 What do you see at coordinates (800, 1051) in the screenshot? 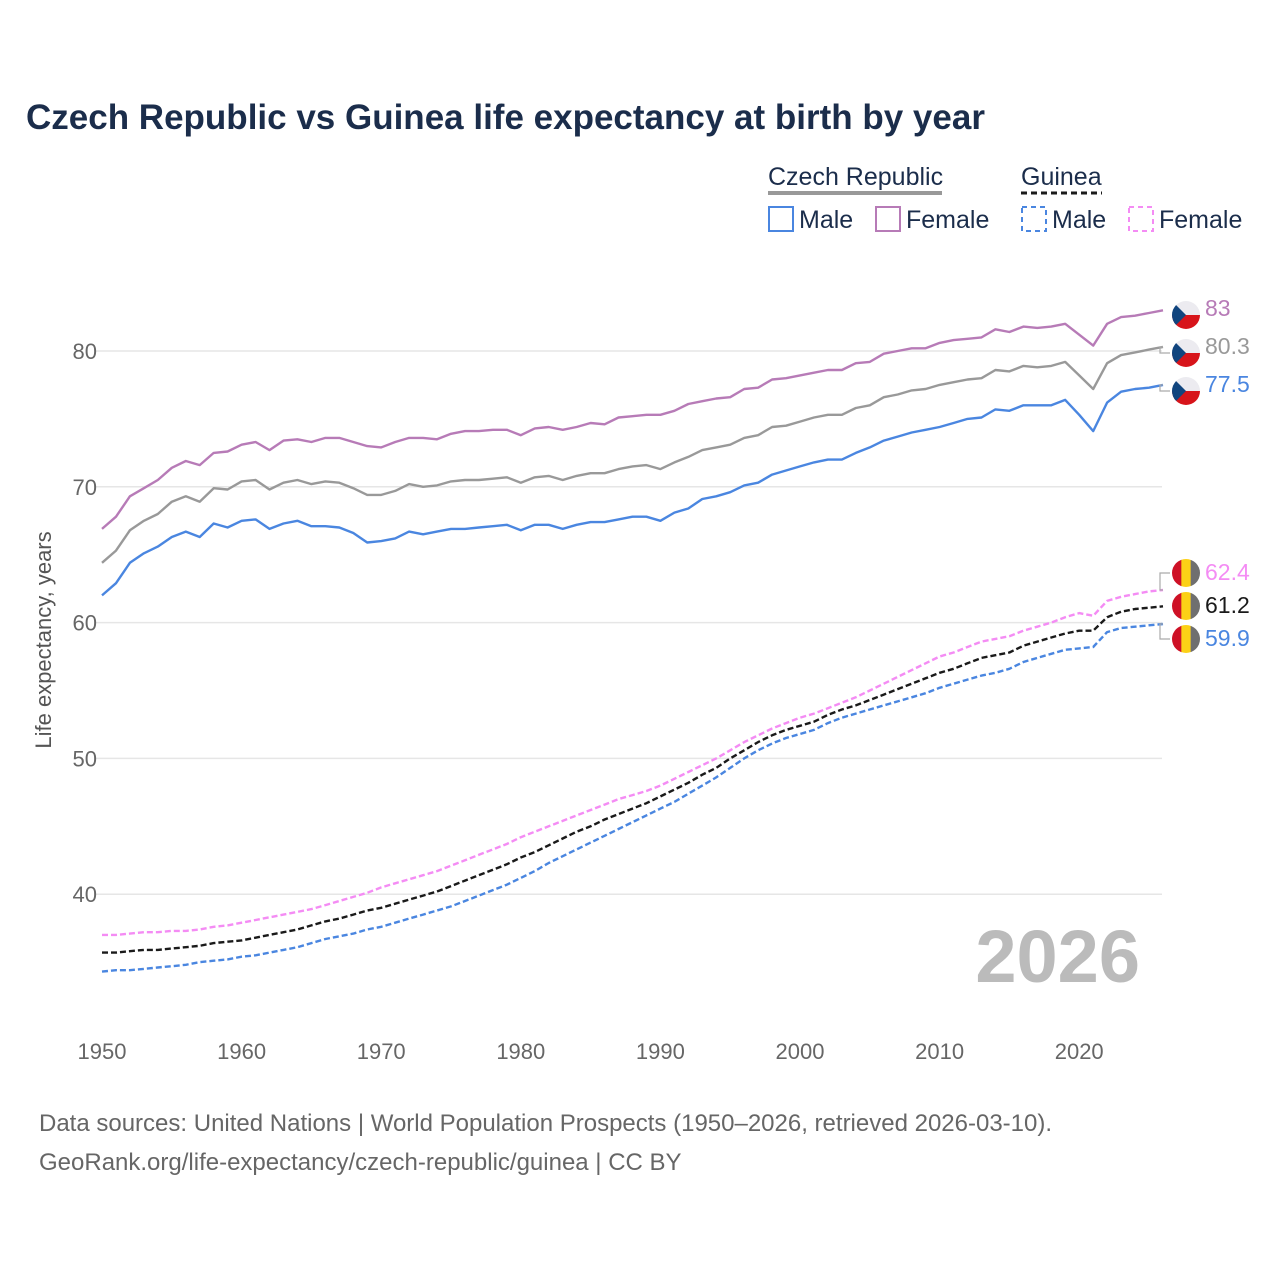
I see `x-tick-label: 2000` at bounding box center [800, 1051].